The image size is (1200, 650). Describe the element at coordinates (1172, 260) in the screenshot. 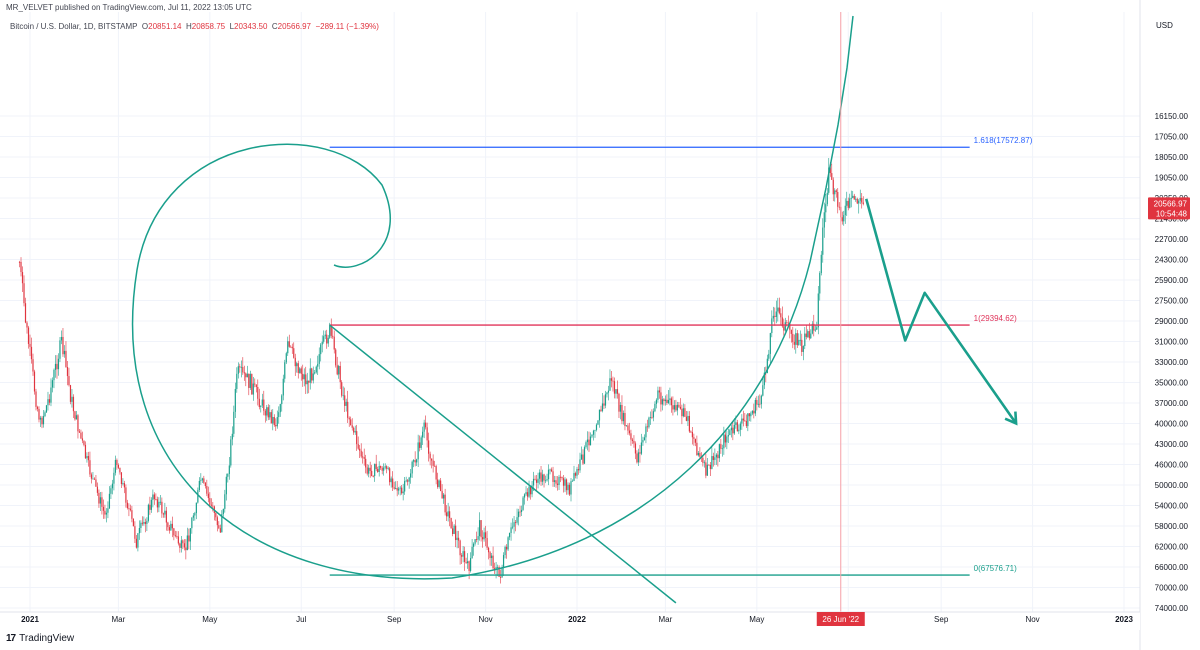

I see `price-tick-label: 24300.00` at that location.